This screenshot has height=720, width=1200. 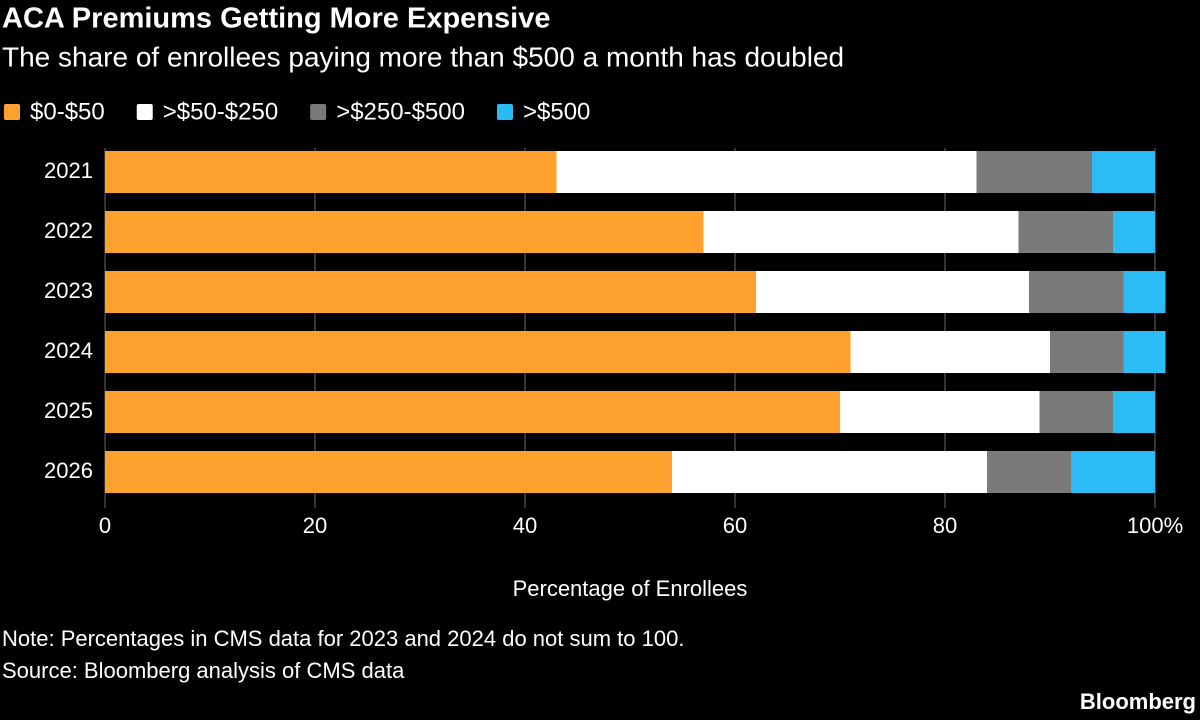 What do you see at coordinates (556, 111) in the screenshot?
I see `legend-label: >$500` at bounding box center [556, 111].